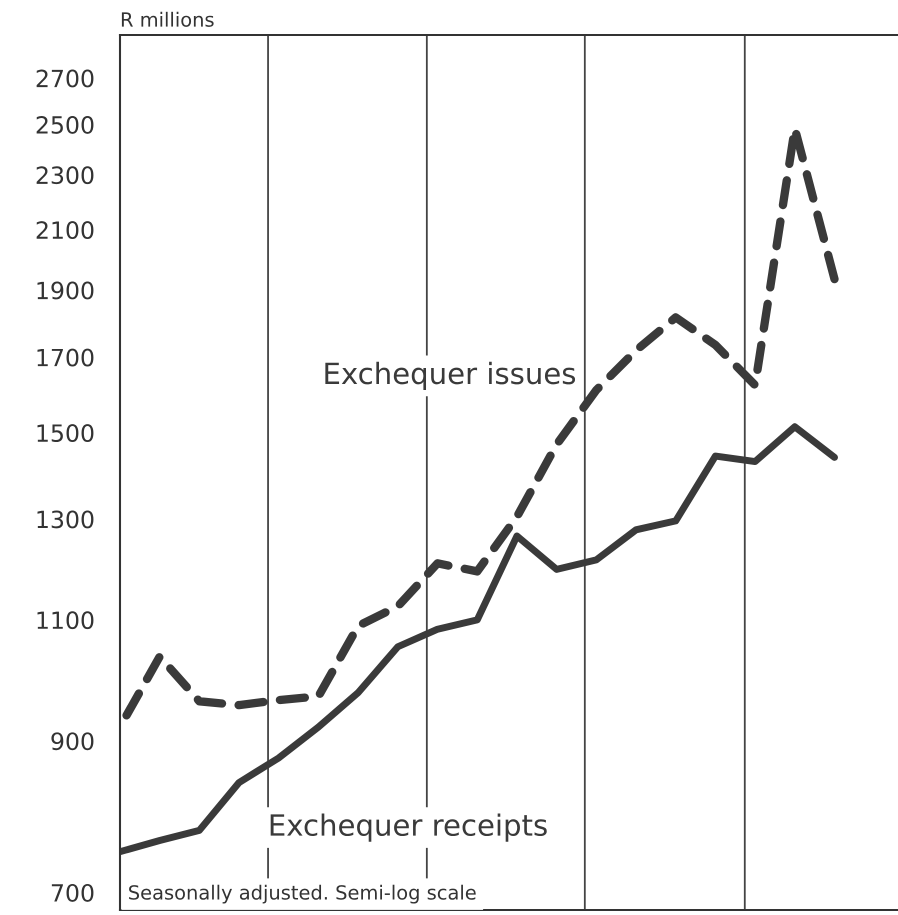 The width and height of the screenshot is (898, 915). Describe the element at coordinates (66, 433) in the screenshot. I see `y-tick-label: 1500` at that location.